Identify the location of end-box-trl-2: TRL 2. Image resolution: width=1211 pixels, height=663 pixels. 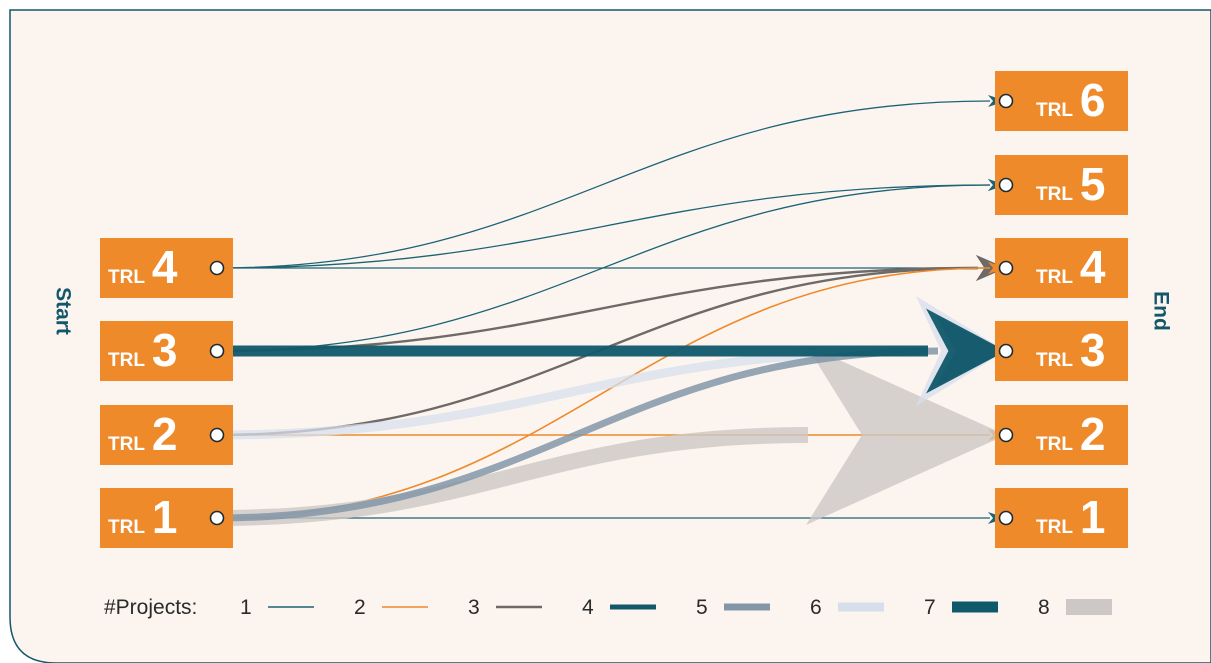
(1061, 435).